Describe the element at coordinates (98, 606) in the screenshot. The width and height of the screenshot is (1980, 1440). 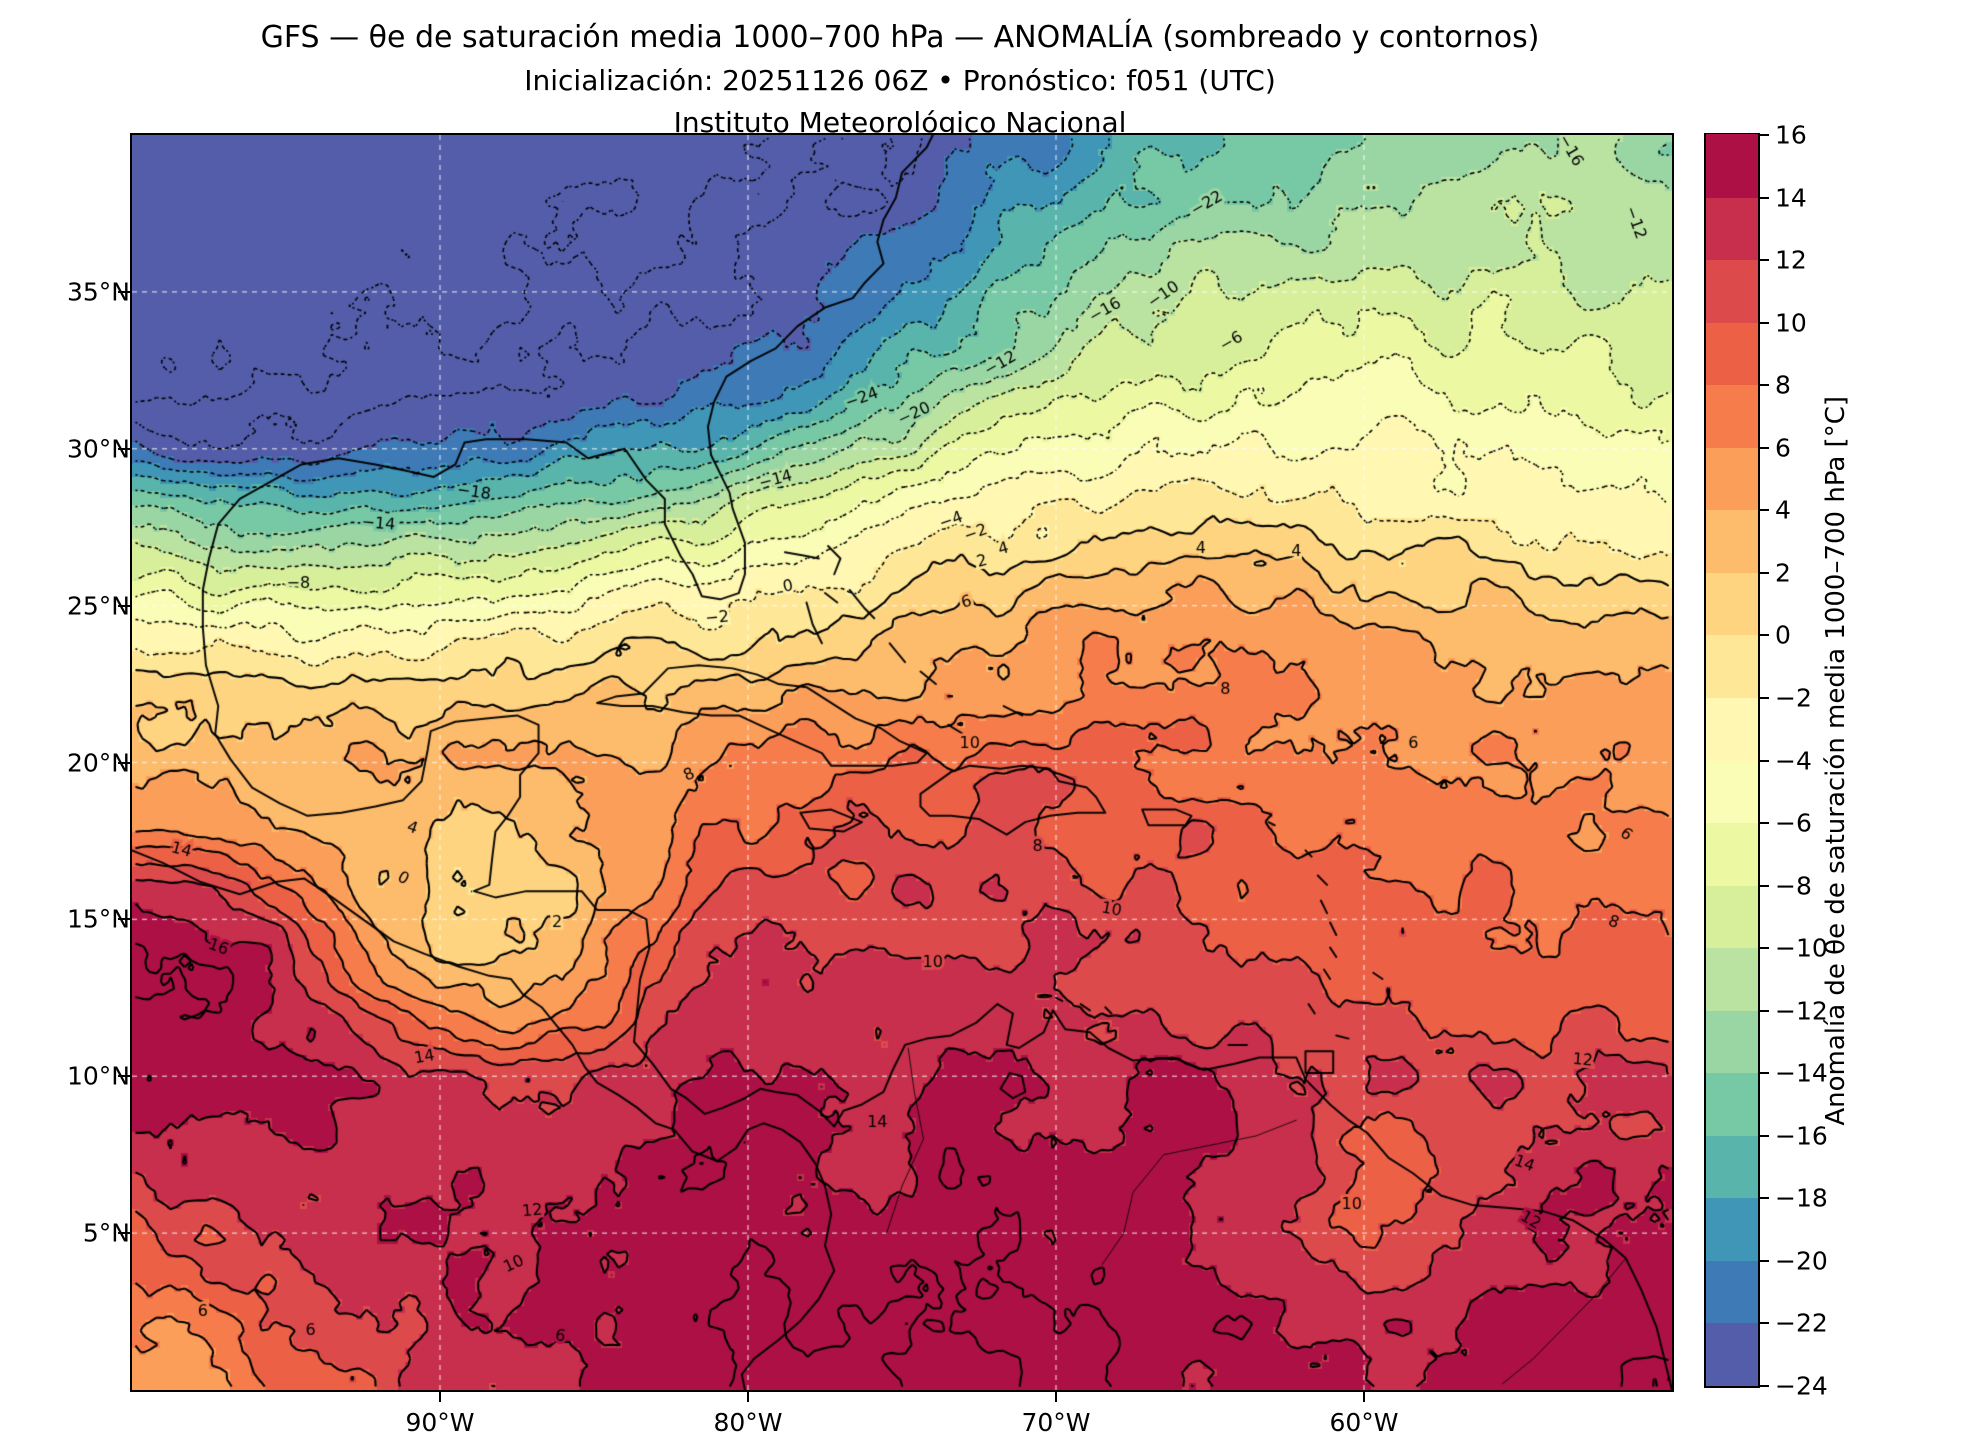
I see `y-tick-label: 25°N` at that location.